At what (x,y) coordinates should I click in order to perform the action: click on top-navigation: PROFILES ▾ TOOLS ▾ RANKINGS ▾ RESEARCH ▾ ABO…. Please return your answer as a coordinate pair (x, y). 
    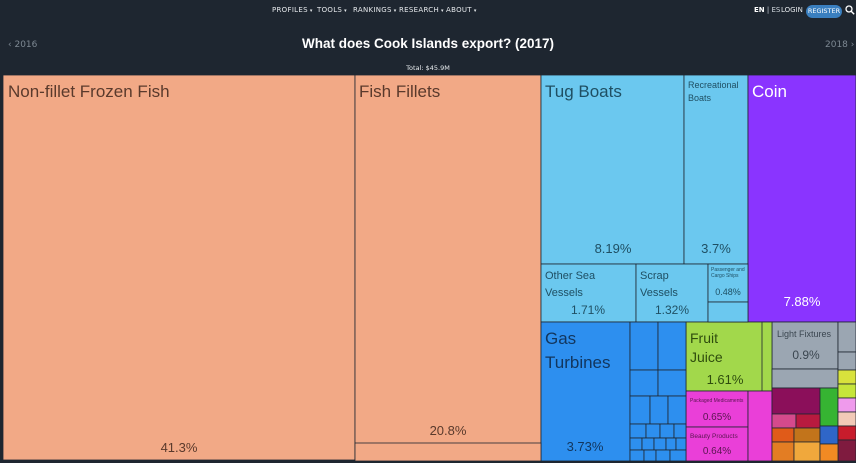
    Looking at the image, I should click on (428, 12).